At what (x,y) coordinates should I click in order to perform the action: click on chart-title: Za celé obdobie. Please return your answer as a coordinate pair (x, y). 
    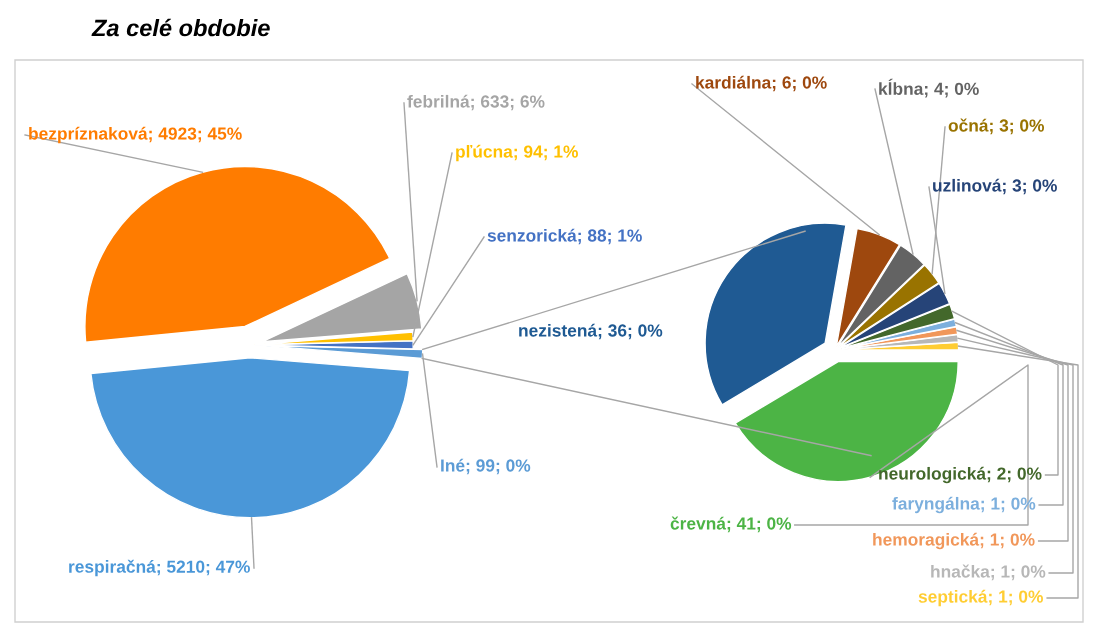
    Looking at the image, I should click on (180, 27).